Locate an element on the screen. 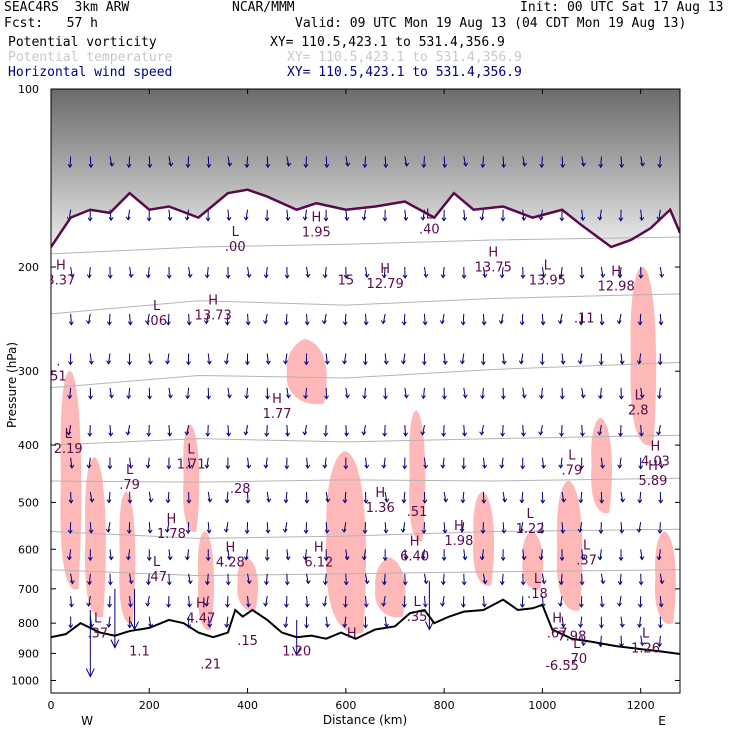 The height and width of the screenshot is (740, 740). extremum-value: 7.98 is located at coordinates (571, 636).